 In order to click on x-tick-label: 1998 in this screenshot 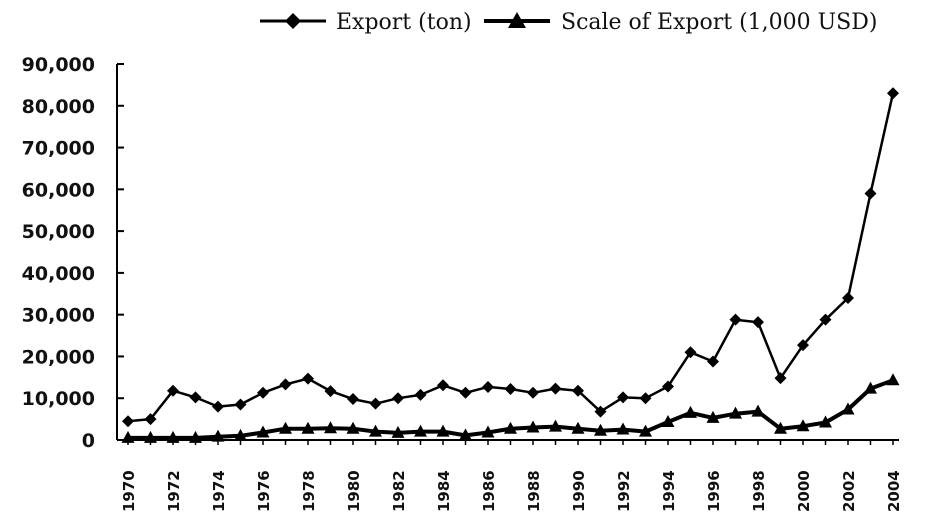, I will do `click(759, 491)`.